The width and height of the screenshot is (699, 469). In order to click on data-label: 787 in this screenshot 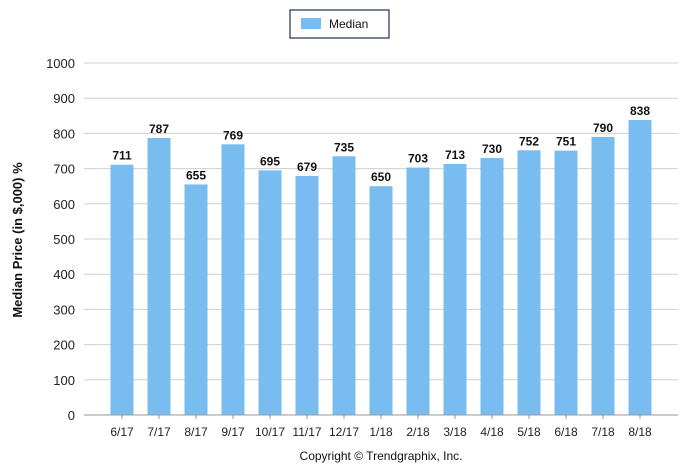, I will do `click(159, 129)`.